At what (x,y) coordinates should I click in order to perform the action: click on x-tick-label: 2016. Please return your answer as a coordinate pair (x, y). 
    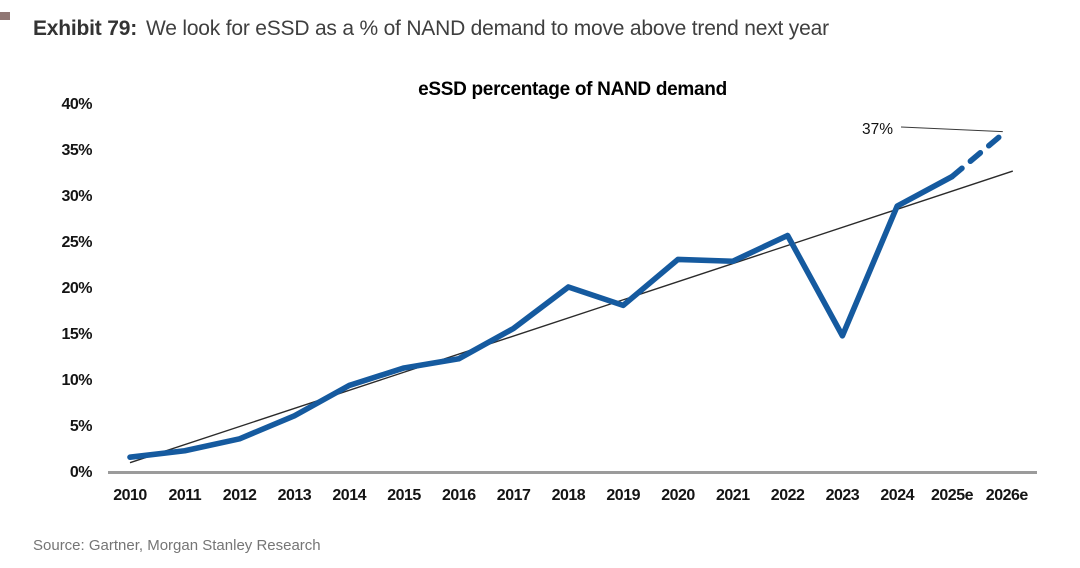
    Looking at the image, I should click on (459, 495).